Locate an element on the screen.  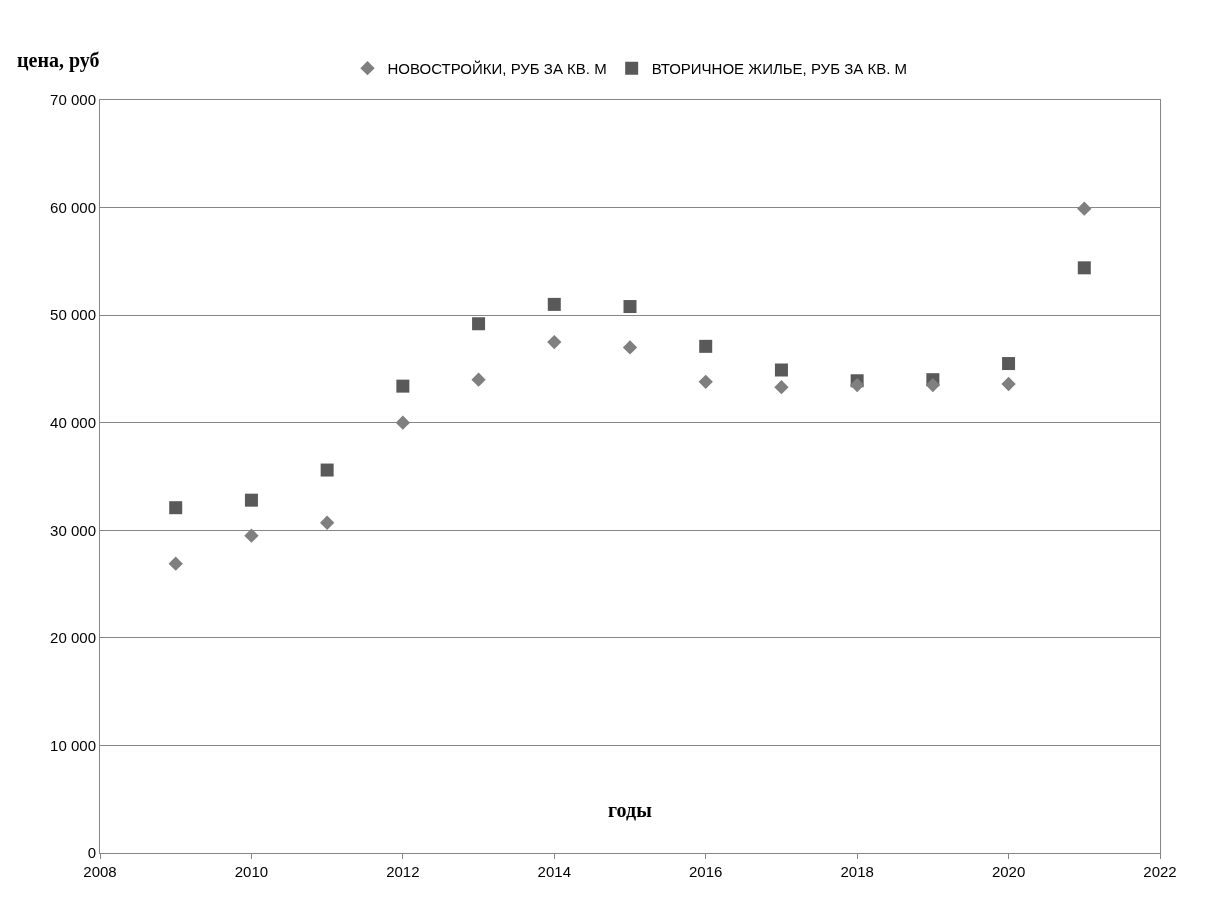
x-tick-label: 2010 is located at coordinates (251, 871).